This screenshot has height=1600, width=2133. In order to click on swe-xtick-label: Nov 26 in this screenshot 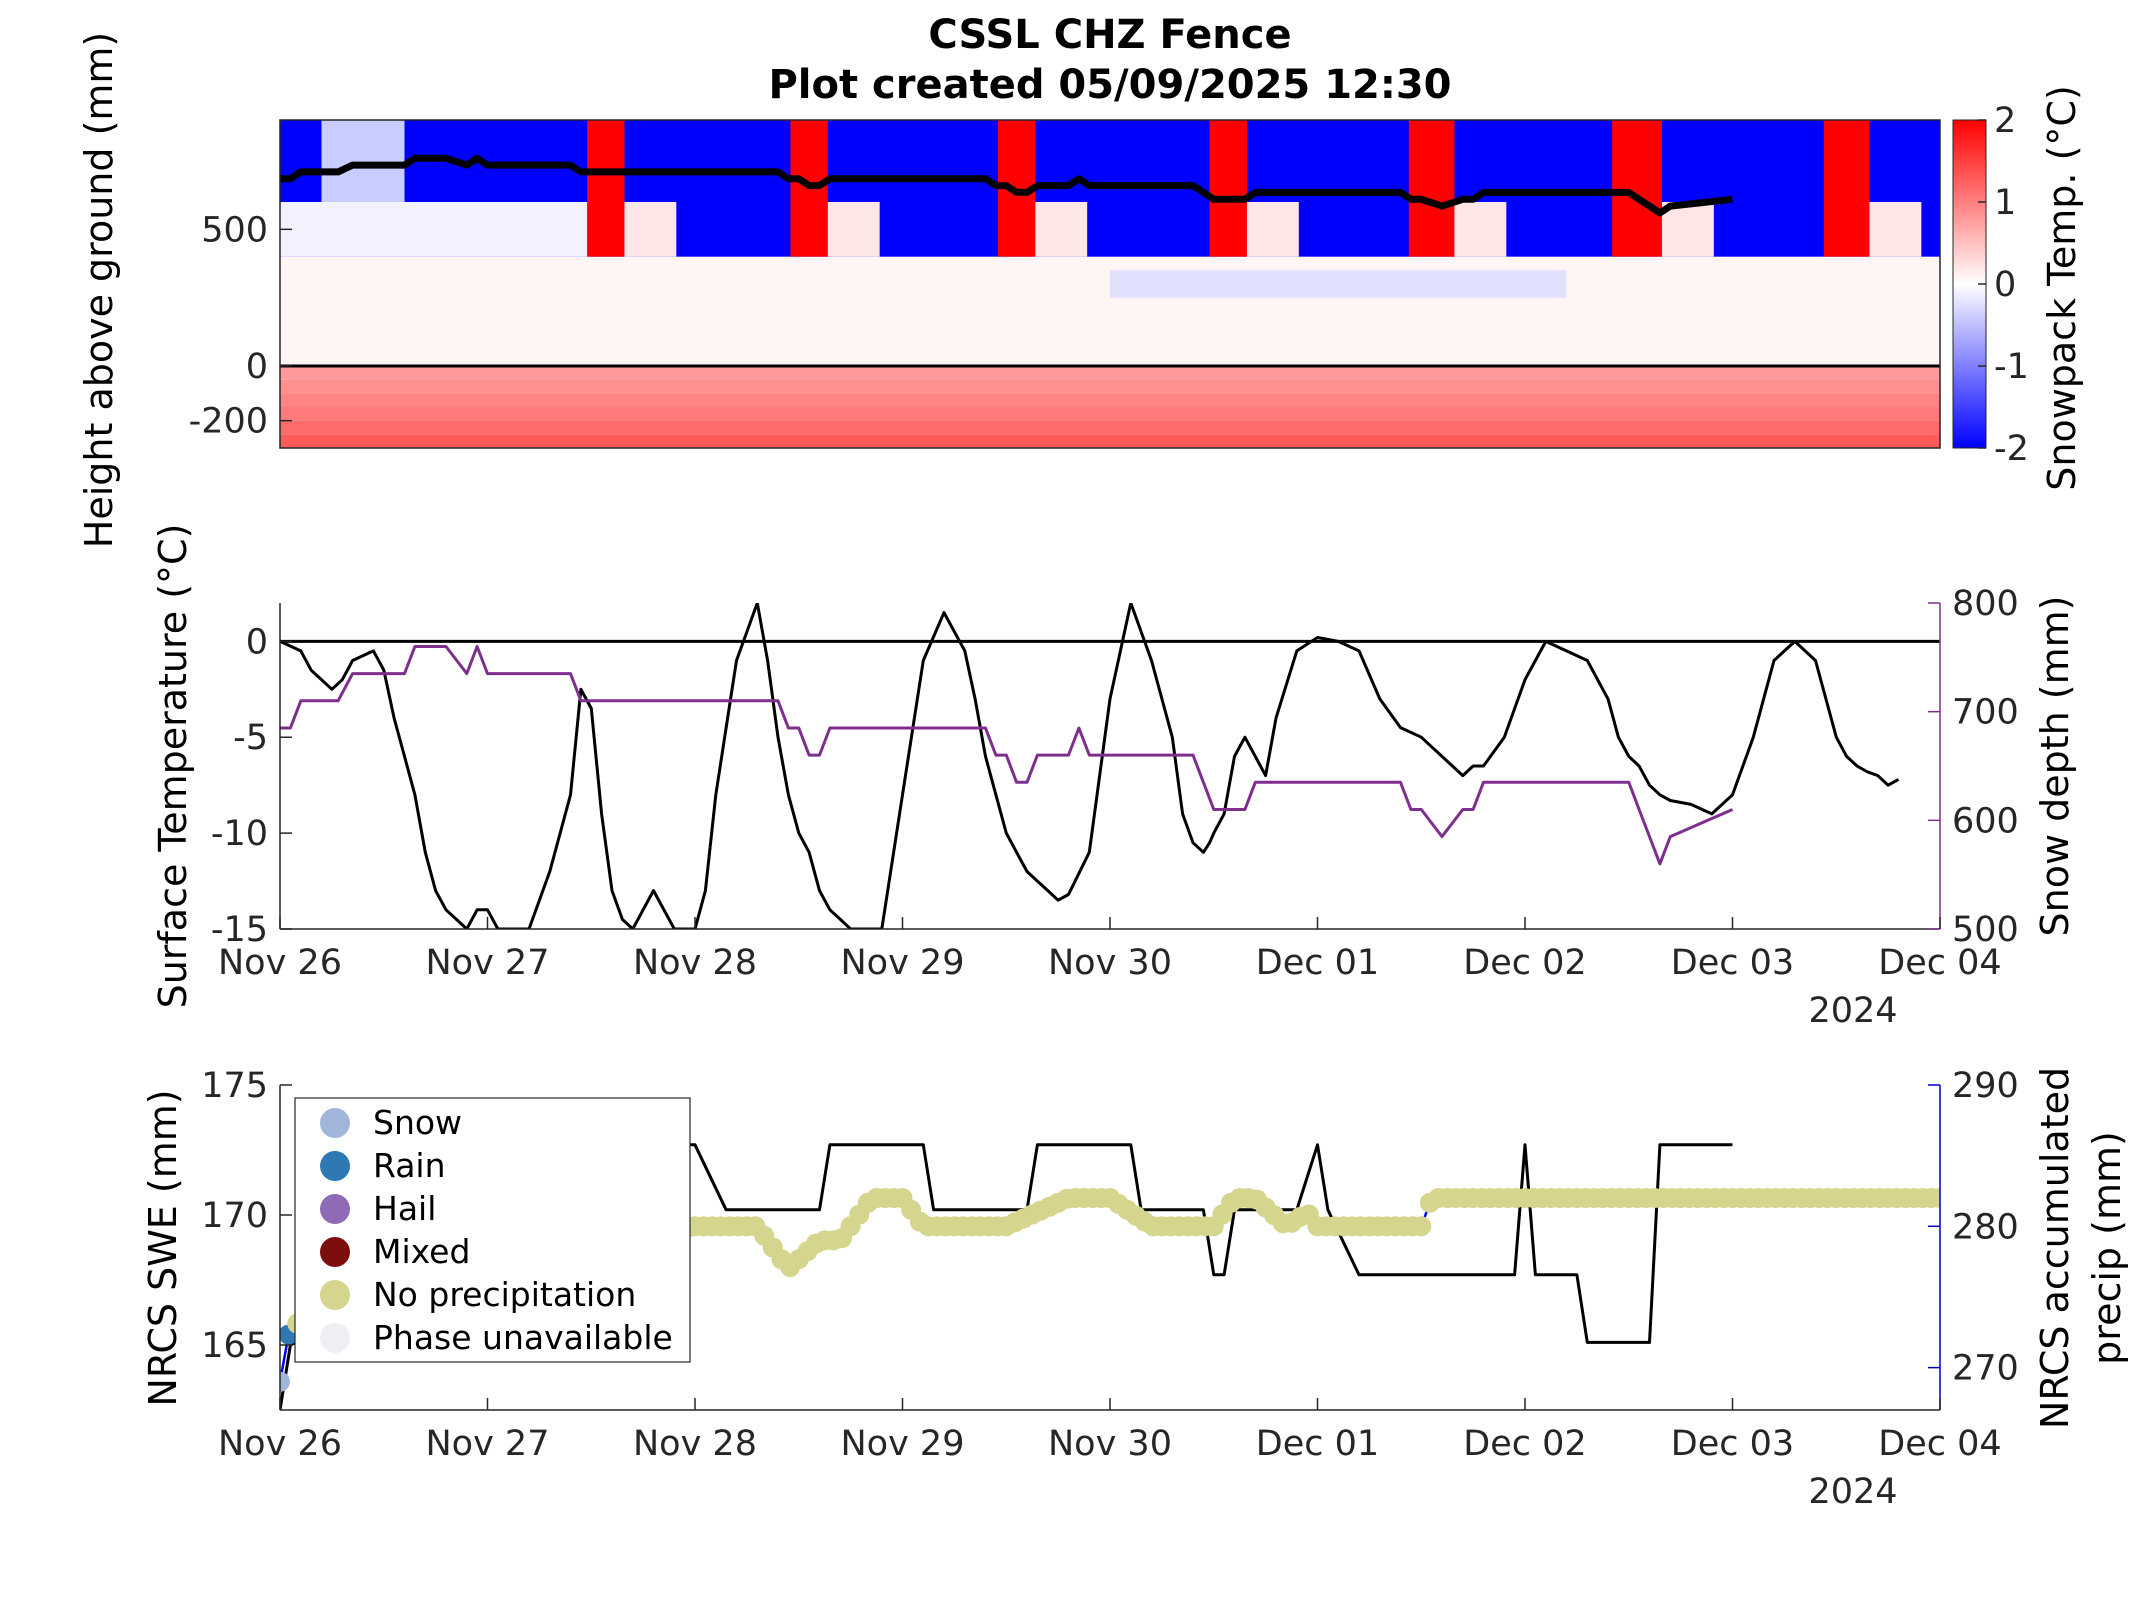, I will do `click(280, 1444)`.